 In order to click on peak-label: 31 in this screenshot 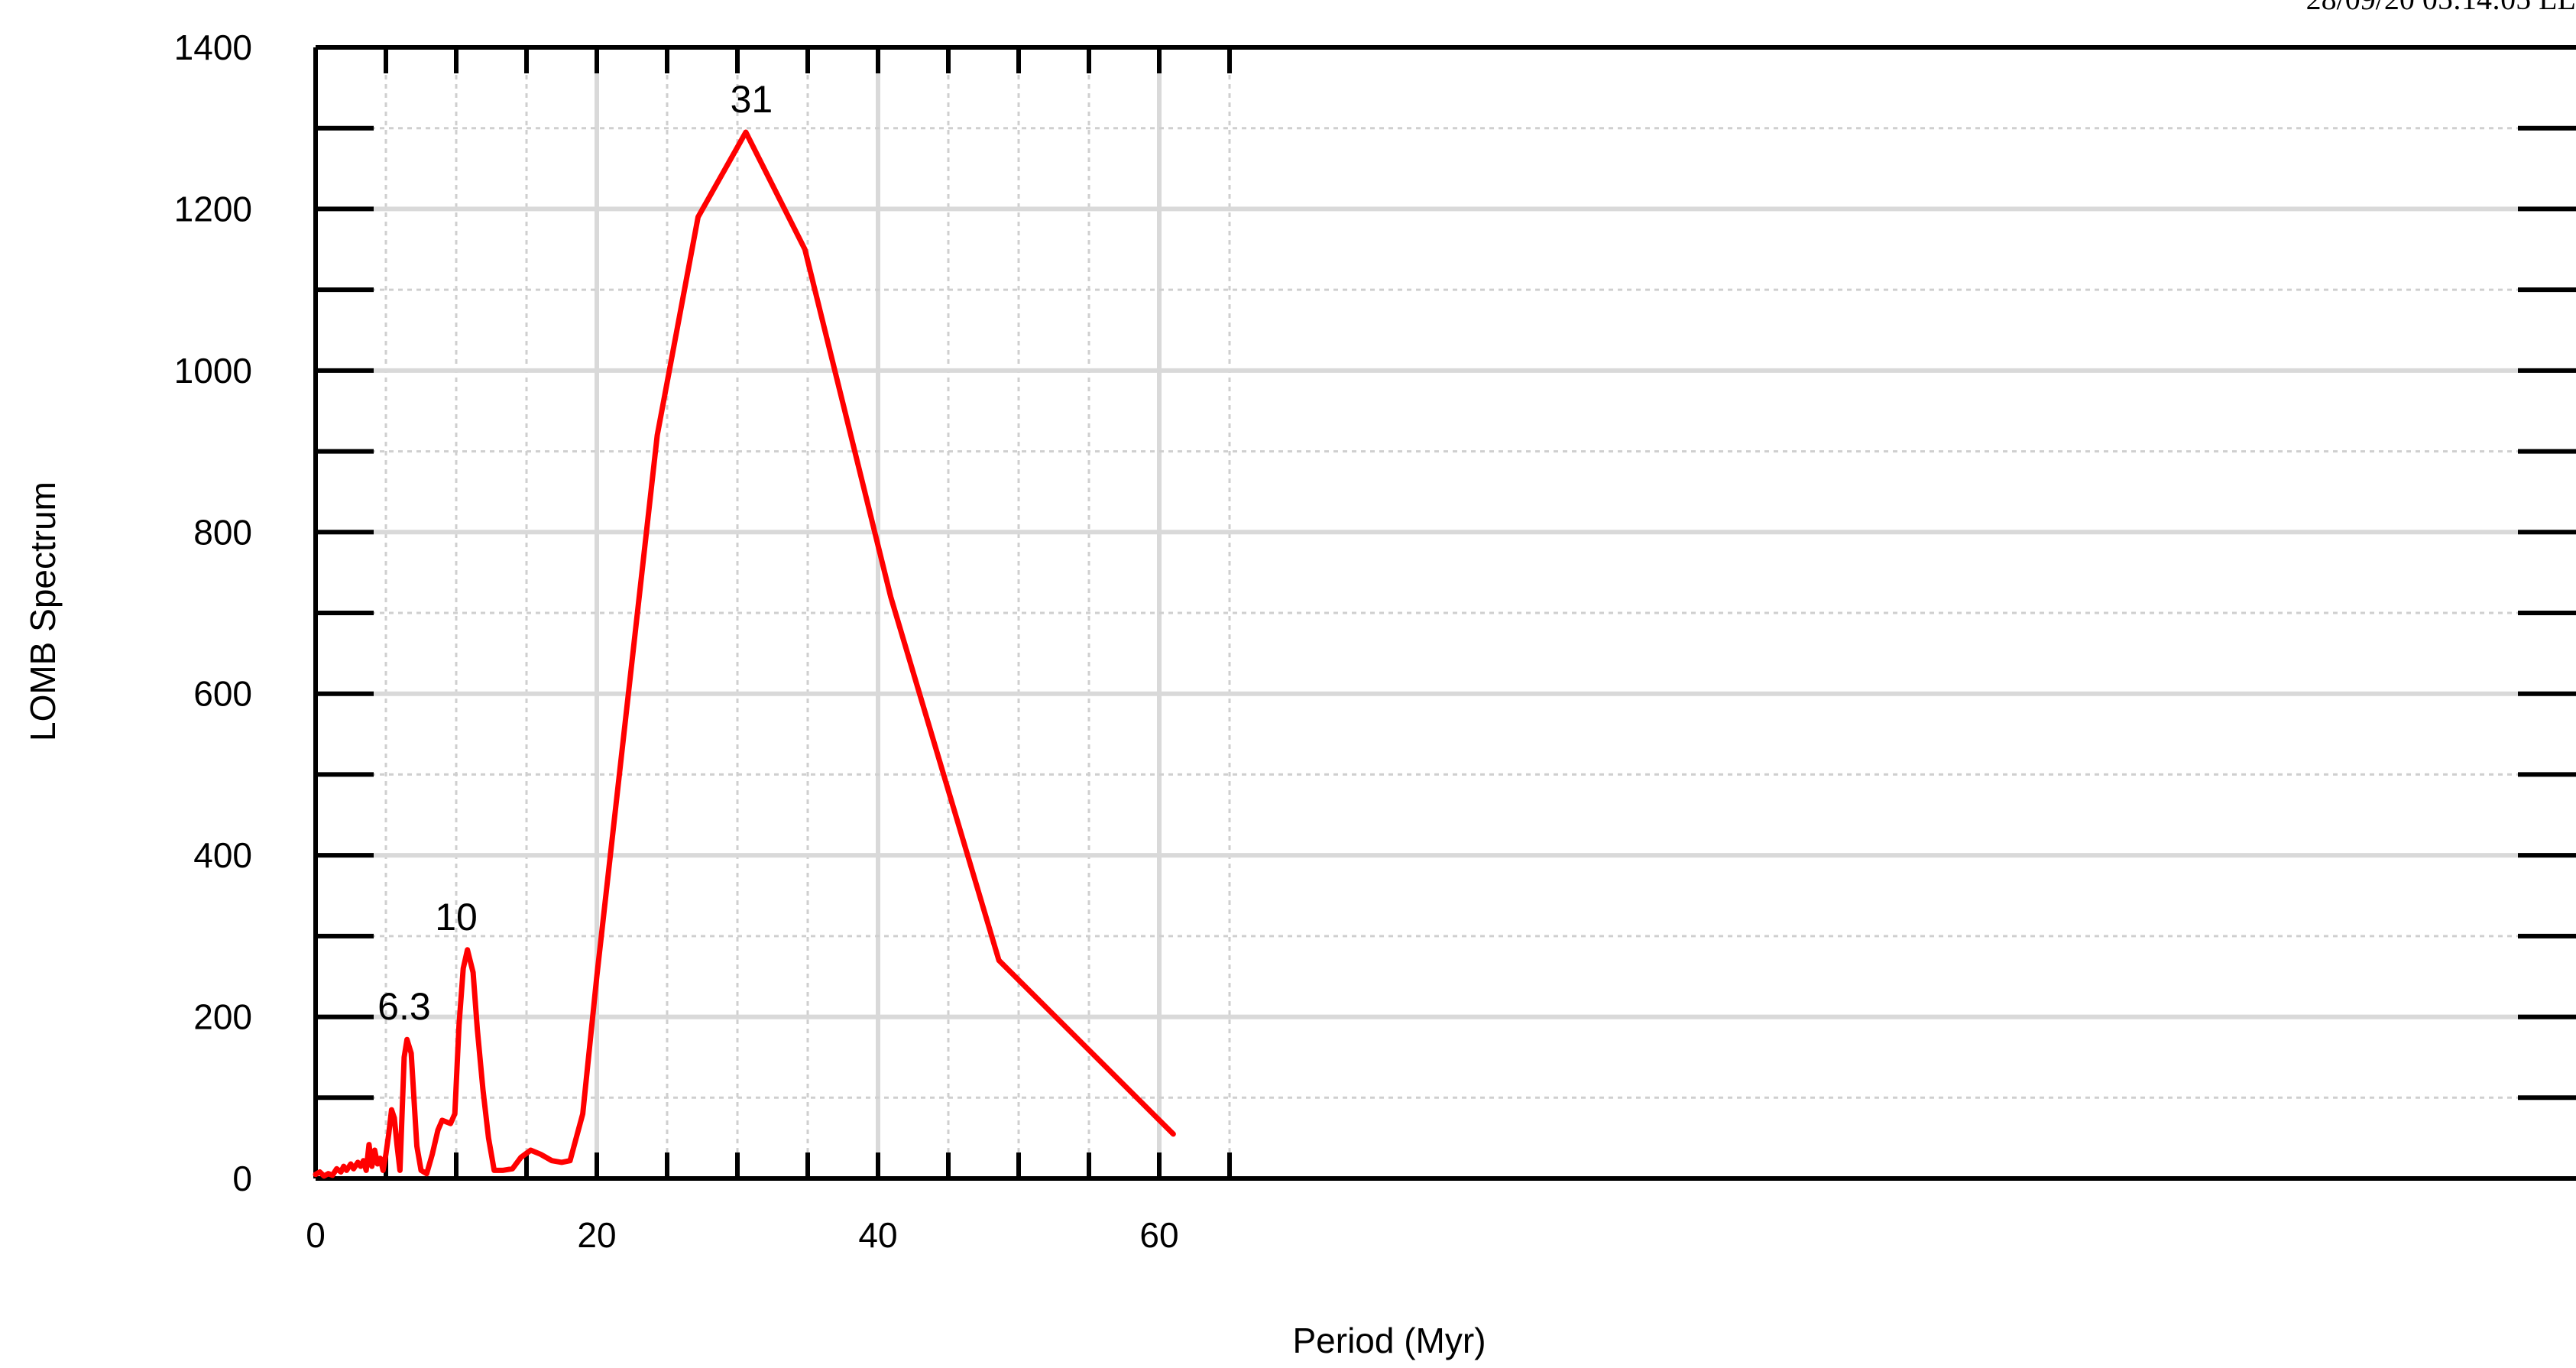, I will do `click(752, 100)`.